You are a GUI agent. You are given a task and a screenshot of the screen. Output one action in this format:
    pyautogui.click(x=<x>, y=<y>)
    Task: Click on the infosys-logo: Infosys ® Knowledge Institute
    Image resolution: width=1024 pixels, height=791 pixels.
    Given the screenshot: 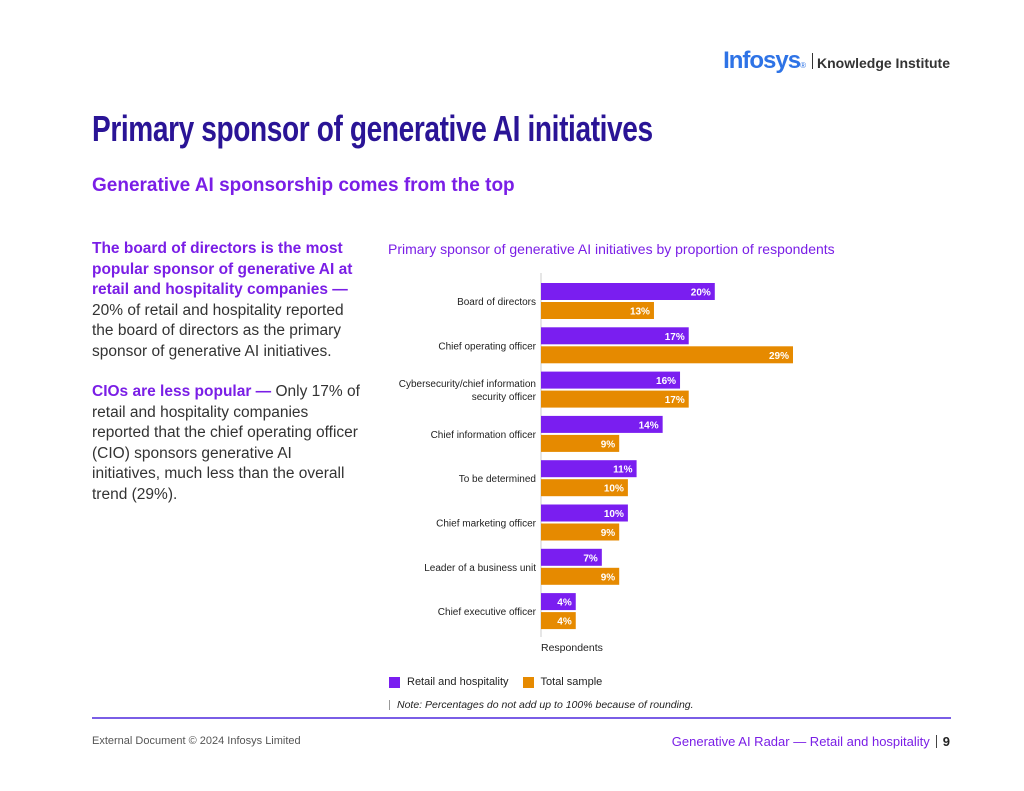 What is the action you would take?
    pyautogui.click(x=836, y=61)
    